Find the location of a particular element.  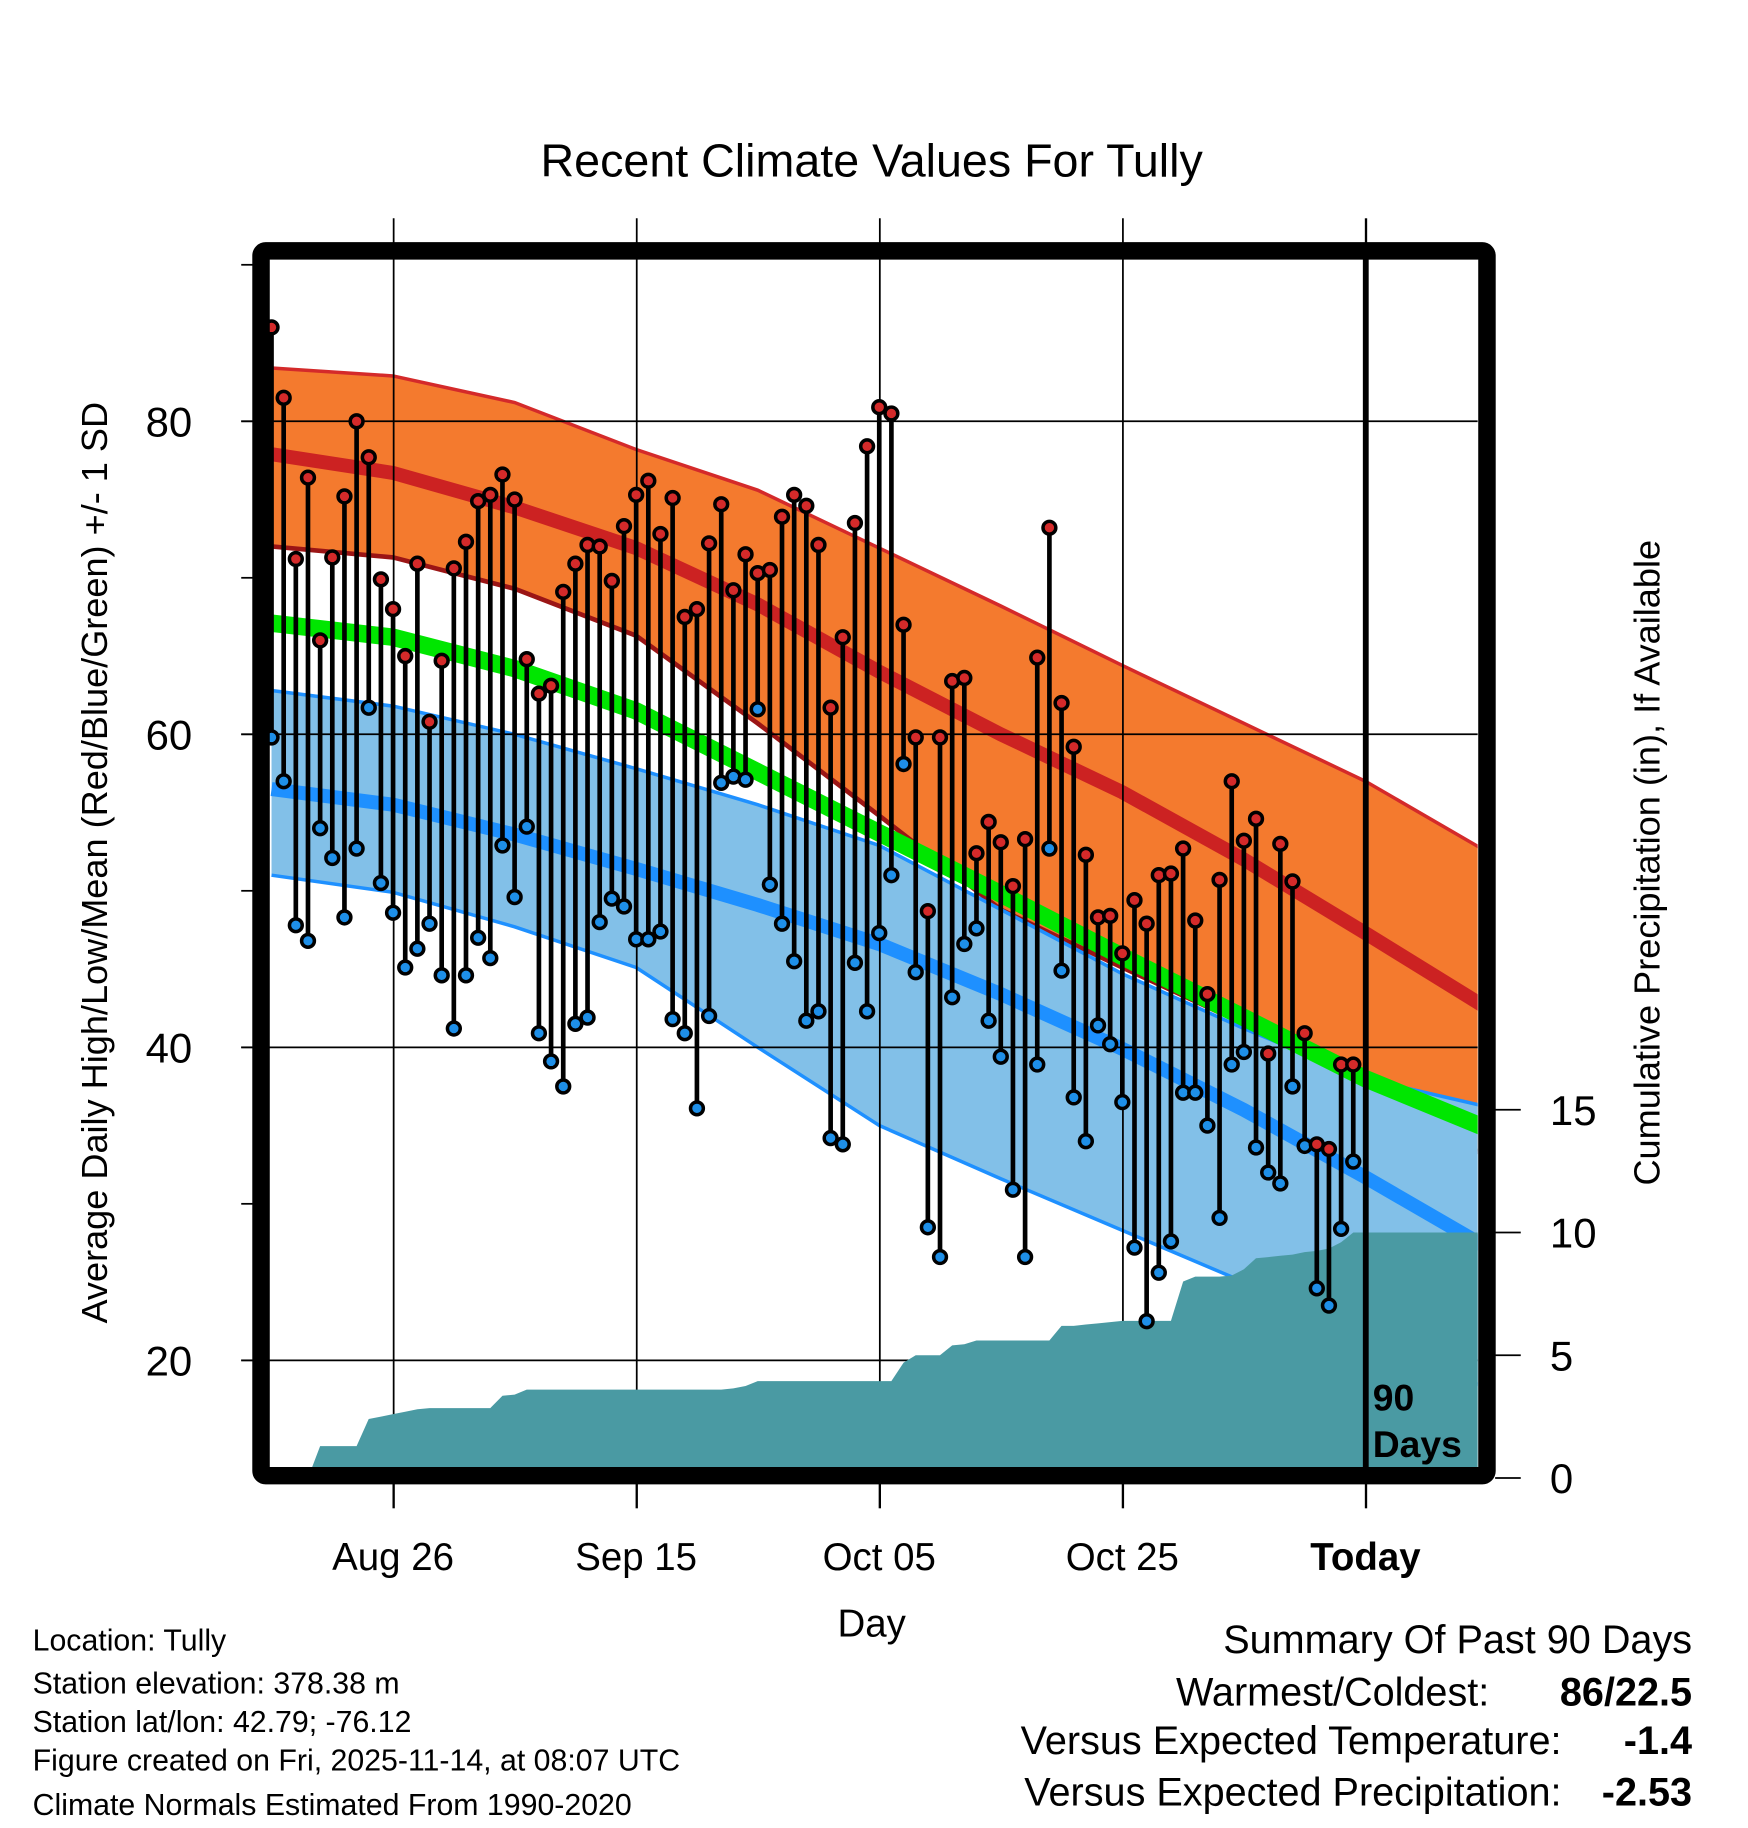

y-tick-label: 60 is located at coordinates (169, 734).